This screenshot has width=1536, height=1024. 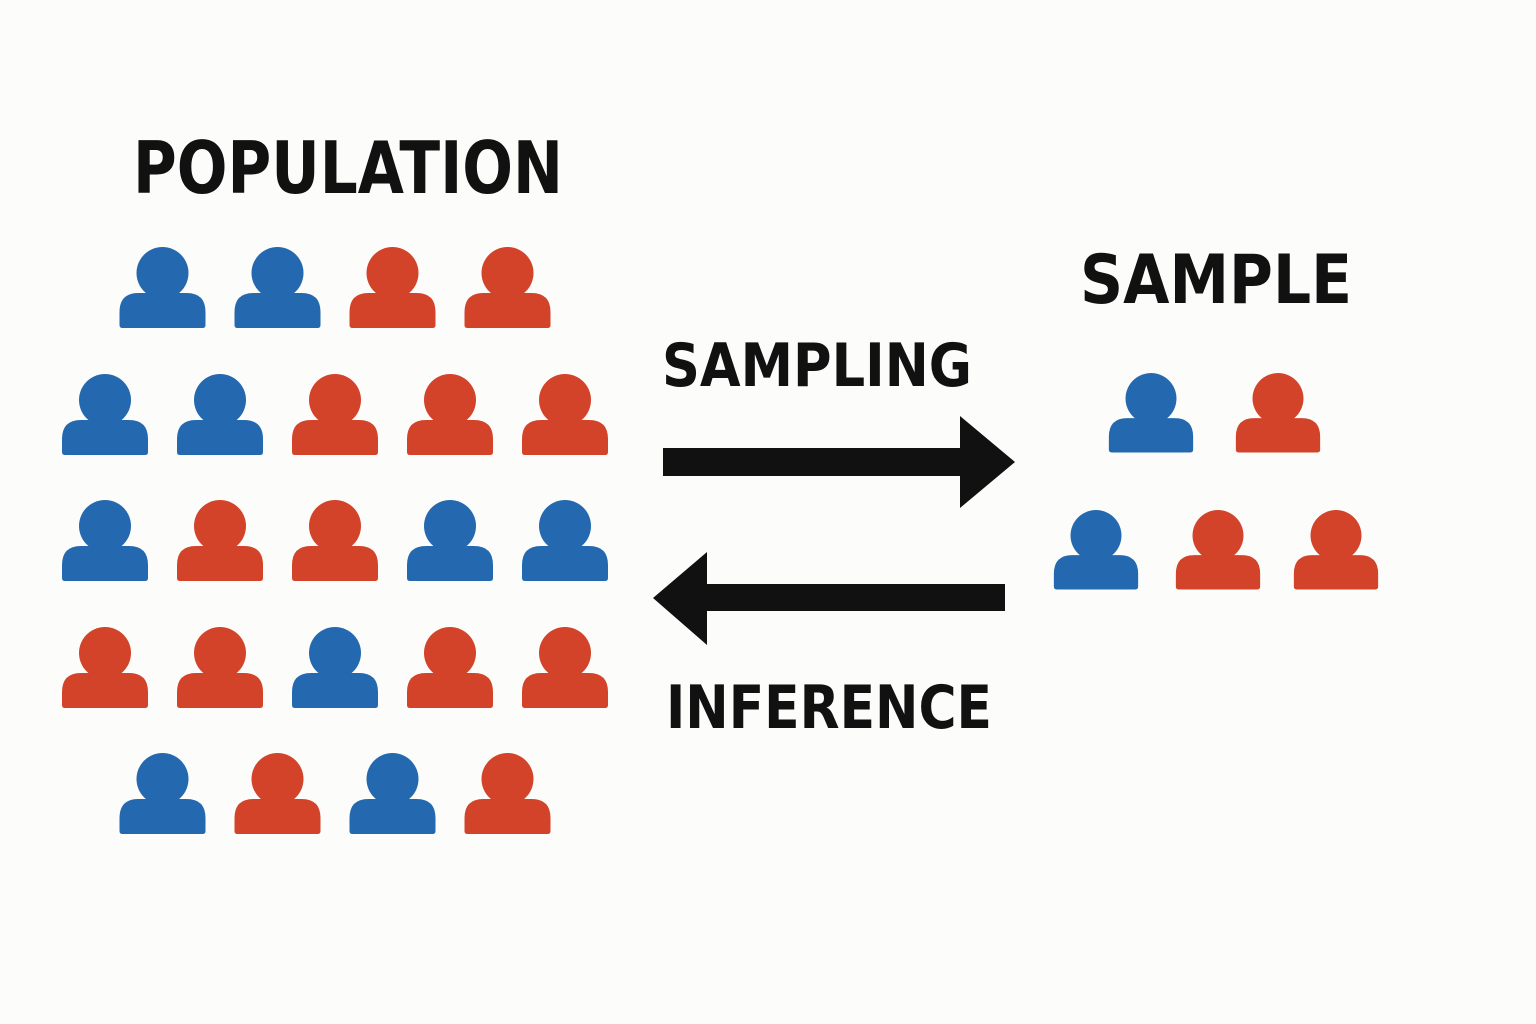 I want to click on left-arrow-icon, so click(x=829, y=598).